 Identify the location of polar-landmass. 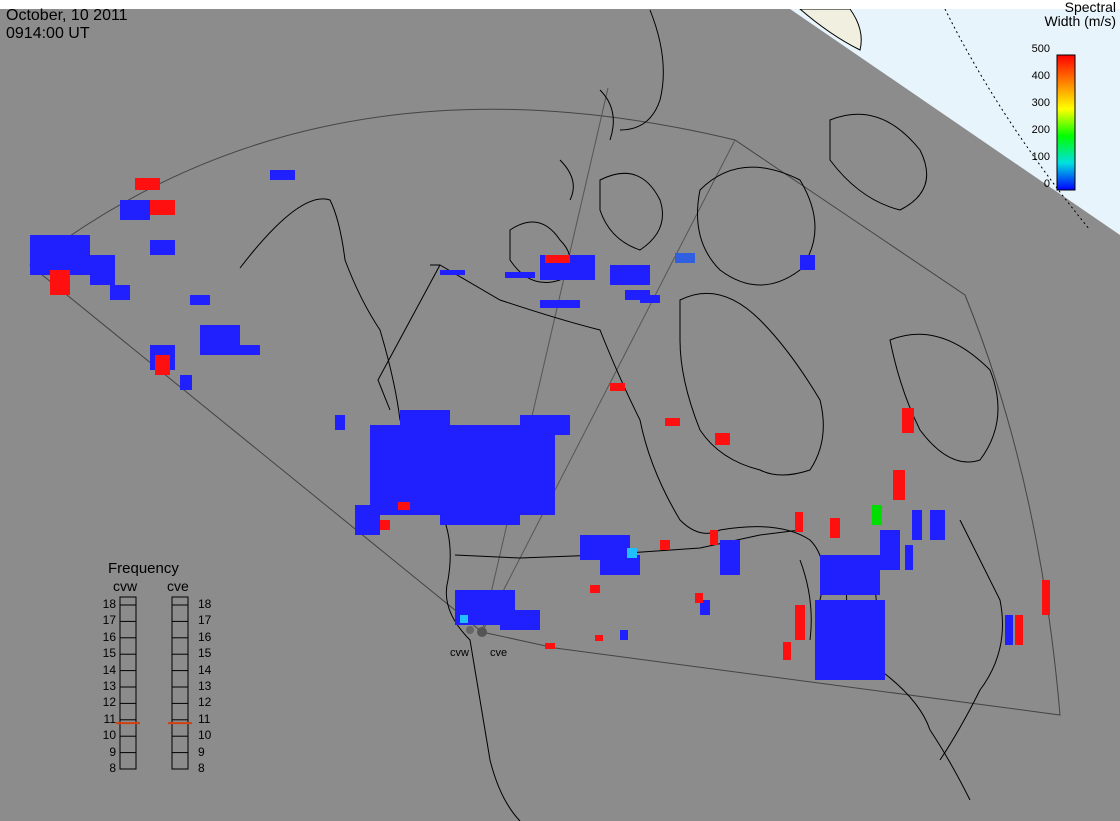
(830, 29).